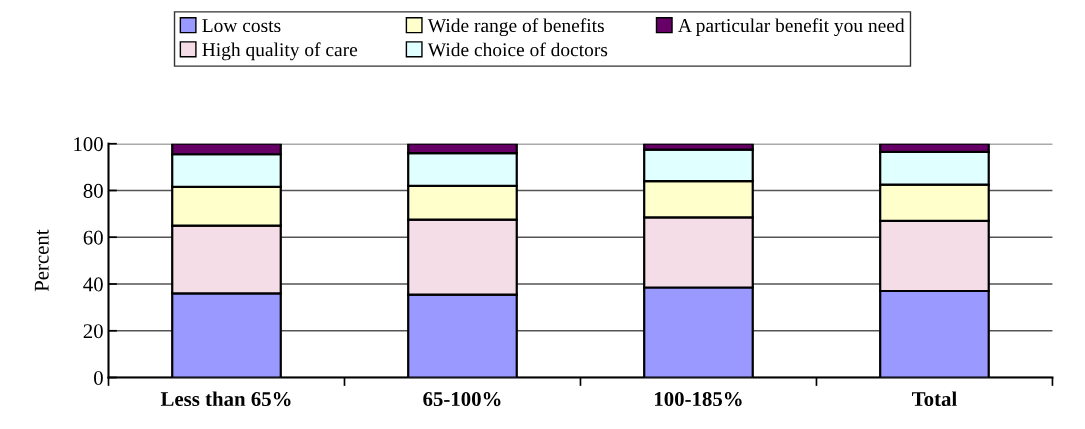  What do you see at coordinates (41, 260) in the screenshot?
I see `y-axis-title: Percent` at bounding box center [41, 260].